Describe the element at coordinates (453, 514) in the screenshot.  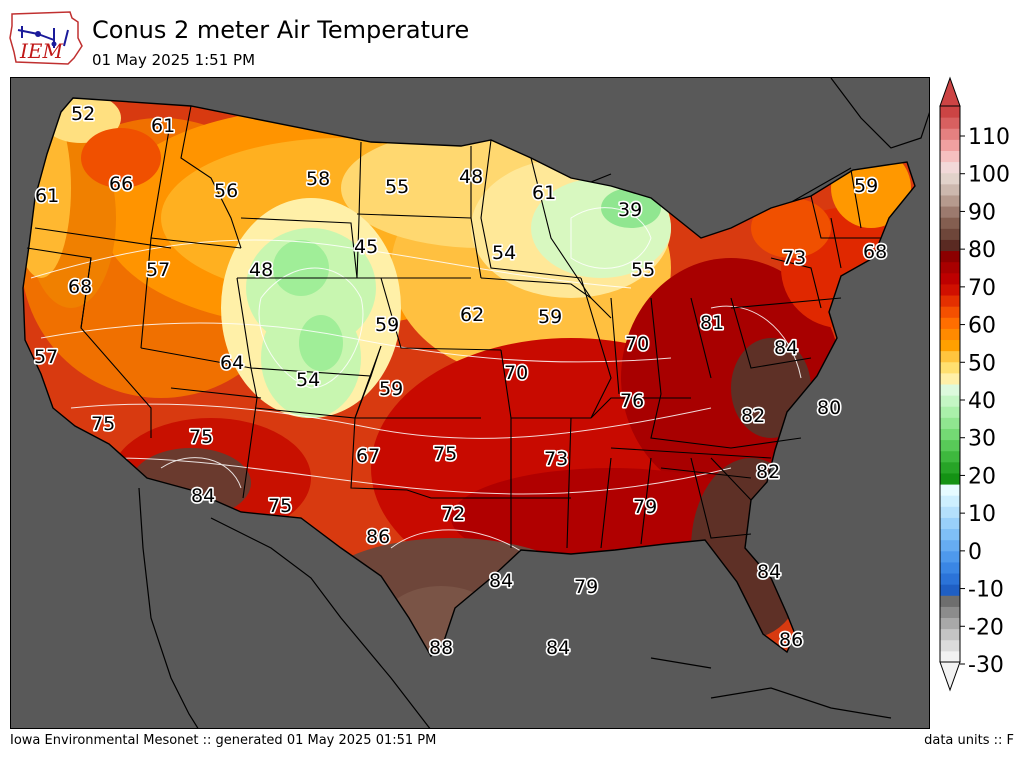
I see `temp-label: 72` at that location.